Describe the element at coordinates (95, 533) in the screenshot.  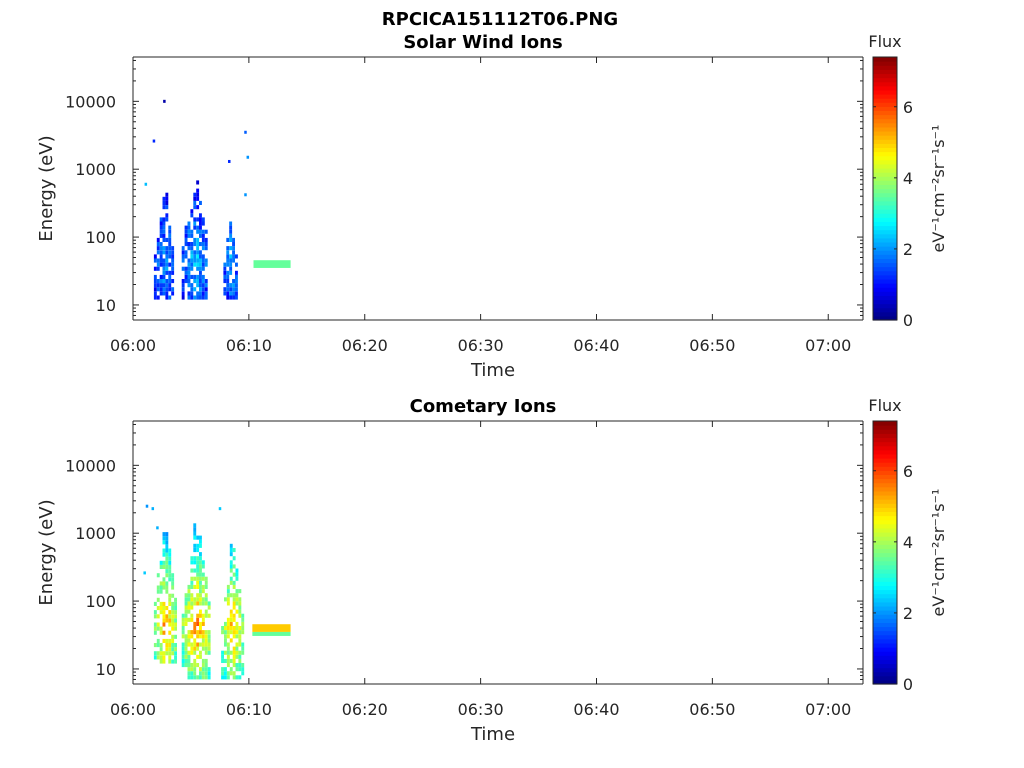
I see `y-tick-label: 1000` at that location.